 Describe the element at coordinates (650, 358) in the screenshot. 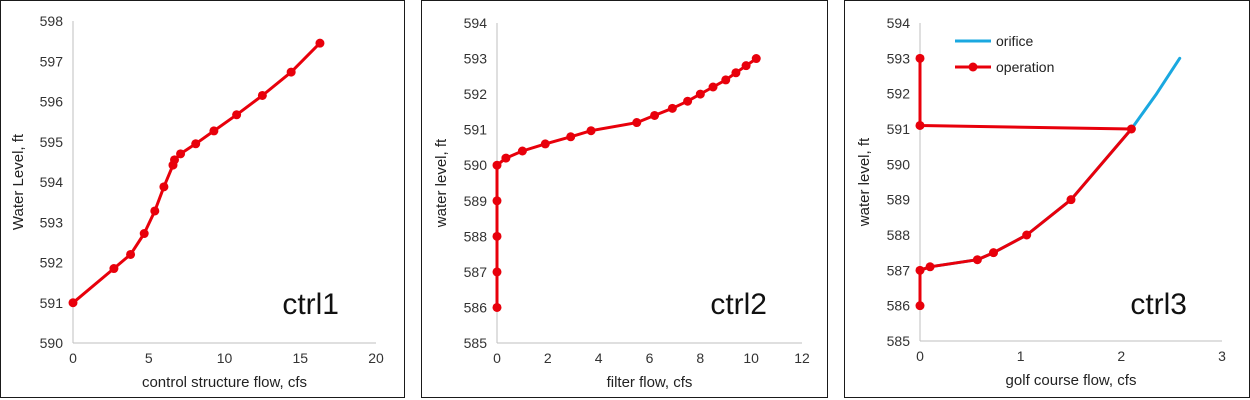

I see `chart2-x-tick-label: 6` at that location.